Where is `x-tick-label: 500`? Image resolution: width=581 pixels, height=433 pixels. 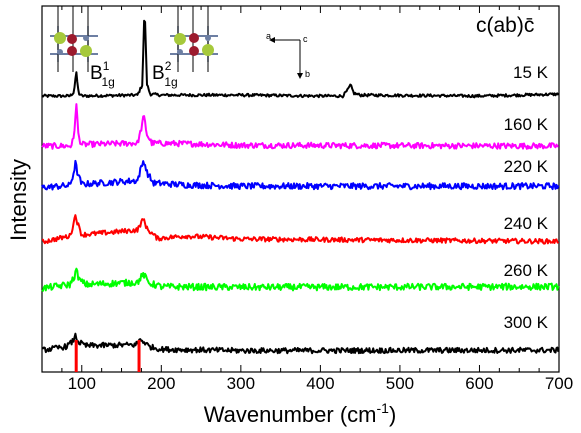
x-tick-label: 500 is located at coordinates (400, 383).